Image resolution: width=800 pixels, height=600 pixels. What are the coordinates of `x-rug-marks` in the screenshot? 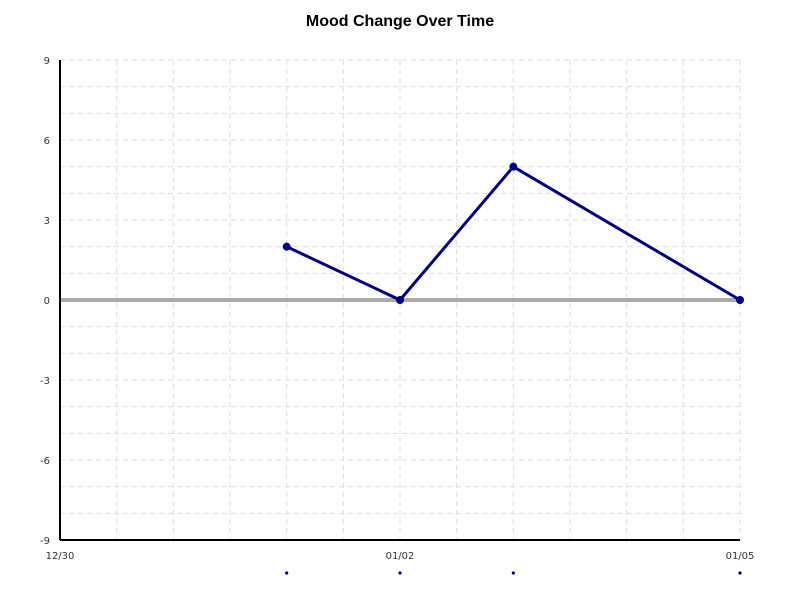 It's located at (513, 573).